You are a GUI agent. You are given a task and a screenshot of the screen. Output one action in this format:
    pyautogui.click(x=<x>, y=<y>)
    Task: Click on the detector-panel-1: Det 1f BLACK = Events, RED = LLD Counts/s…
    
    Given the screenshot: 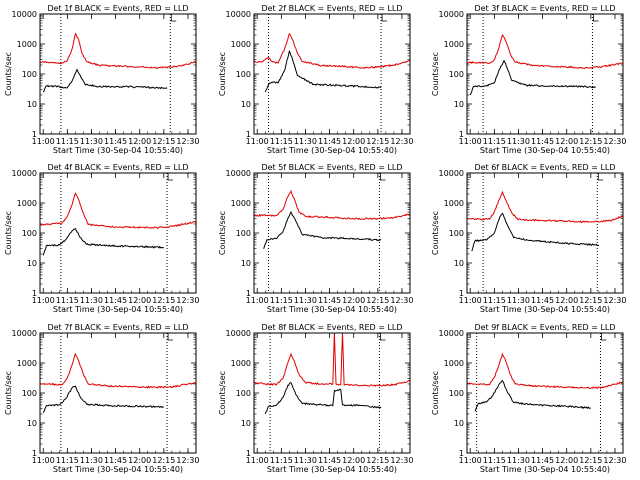 What is the action you would take?
    pyautogui.click(x=101, y=79)
    